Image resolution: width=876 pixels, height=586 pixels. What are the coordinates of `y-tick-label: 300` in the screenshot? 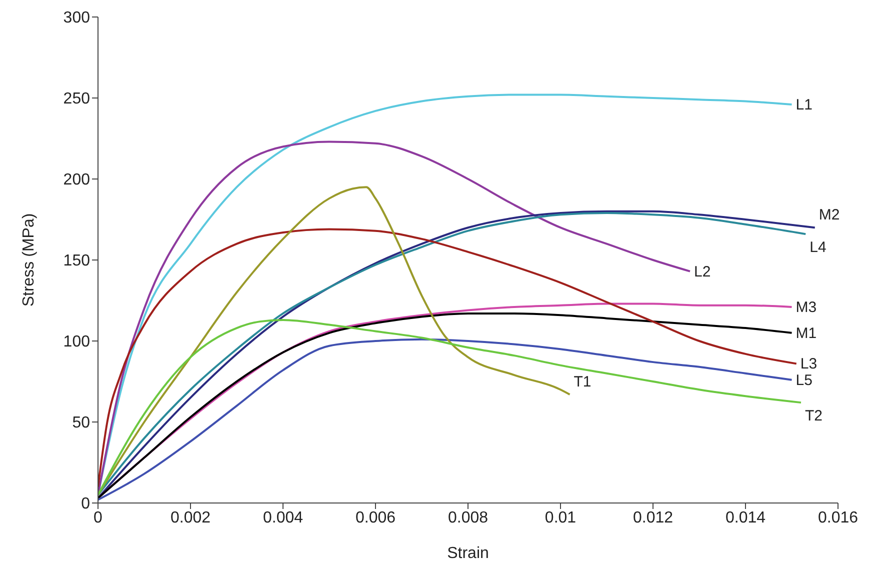 It's located at (76, 18).